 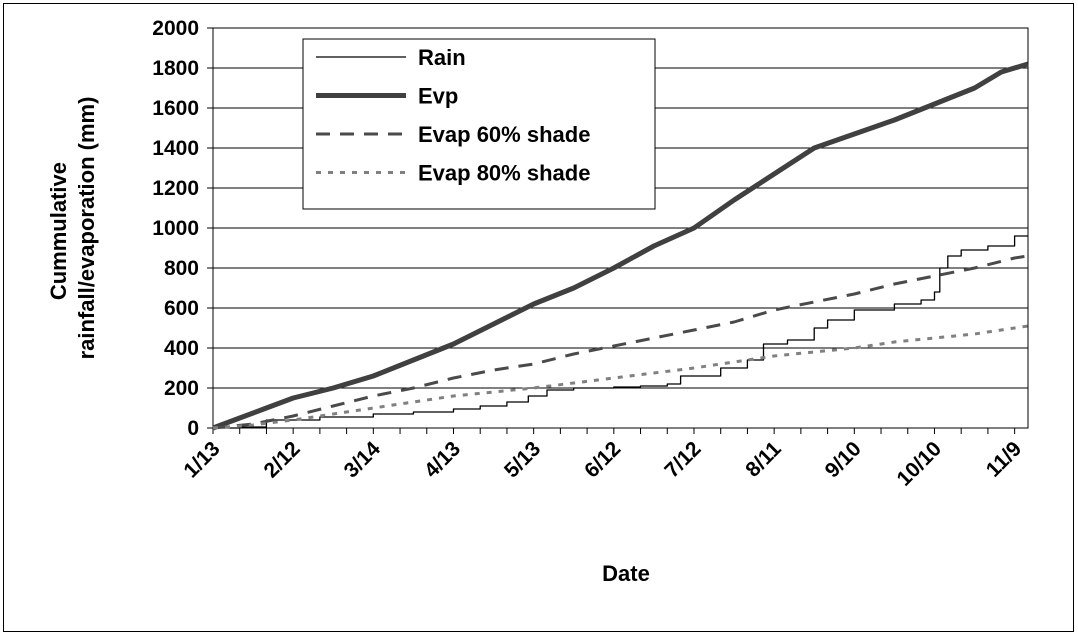 I want to click on x-tick-label: 2/12, so click(x=282, y=459).